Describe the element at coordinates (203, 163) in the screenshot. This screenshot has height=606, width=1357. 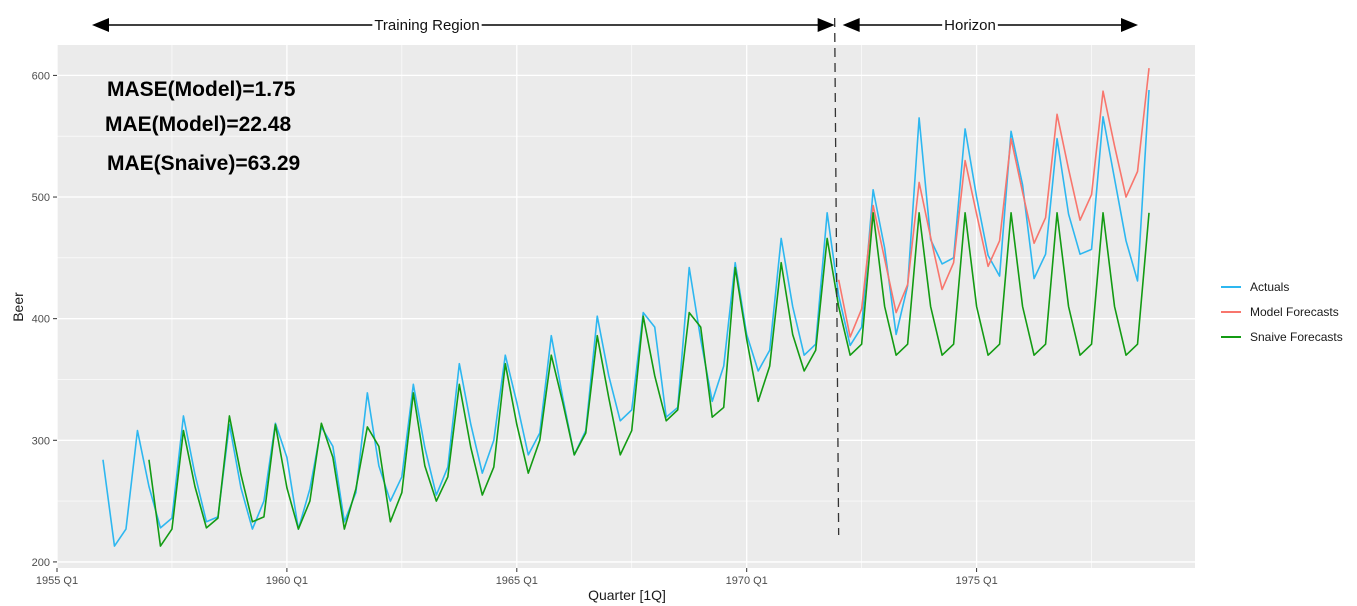
I see `metric-label: MAE(Snaive)=63.29` at that location.